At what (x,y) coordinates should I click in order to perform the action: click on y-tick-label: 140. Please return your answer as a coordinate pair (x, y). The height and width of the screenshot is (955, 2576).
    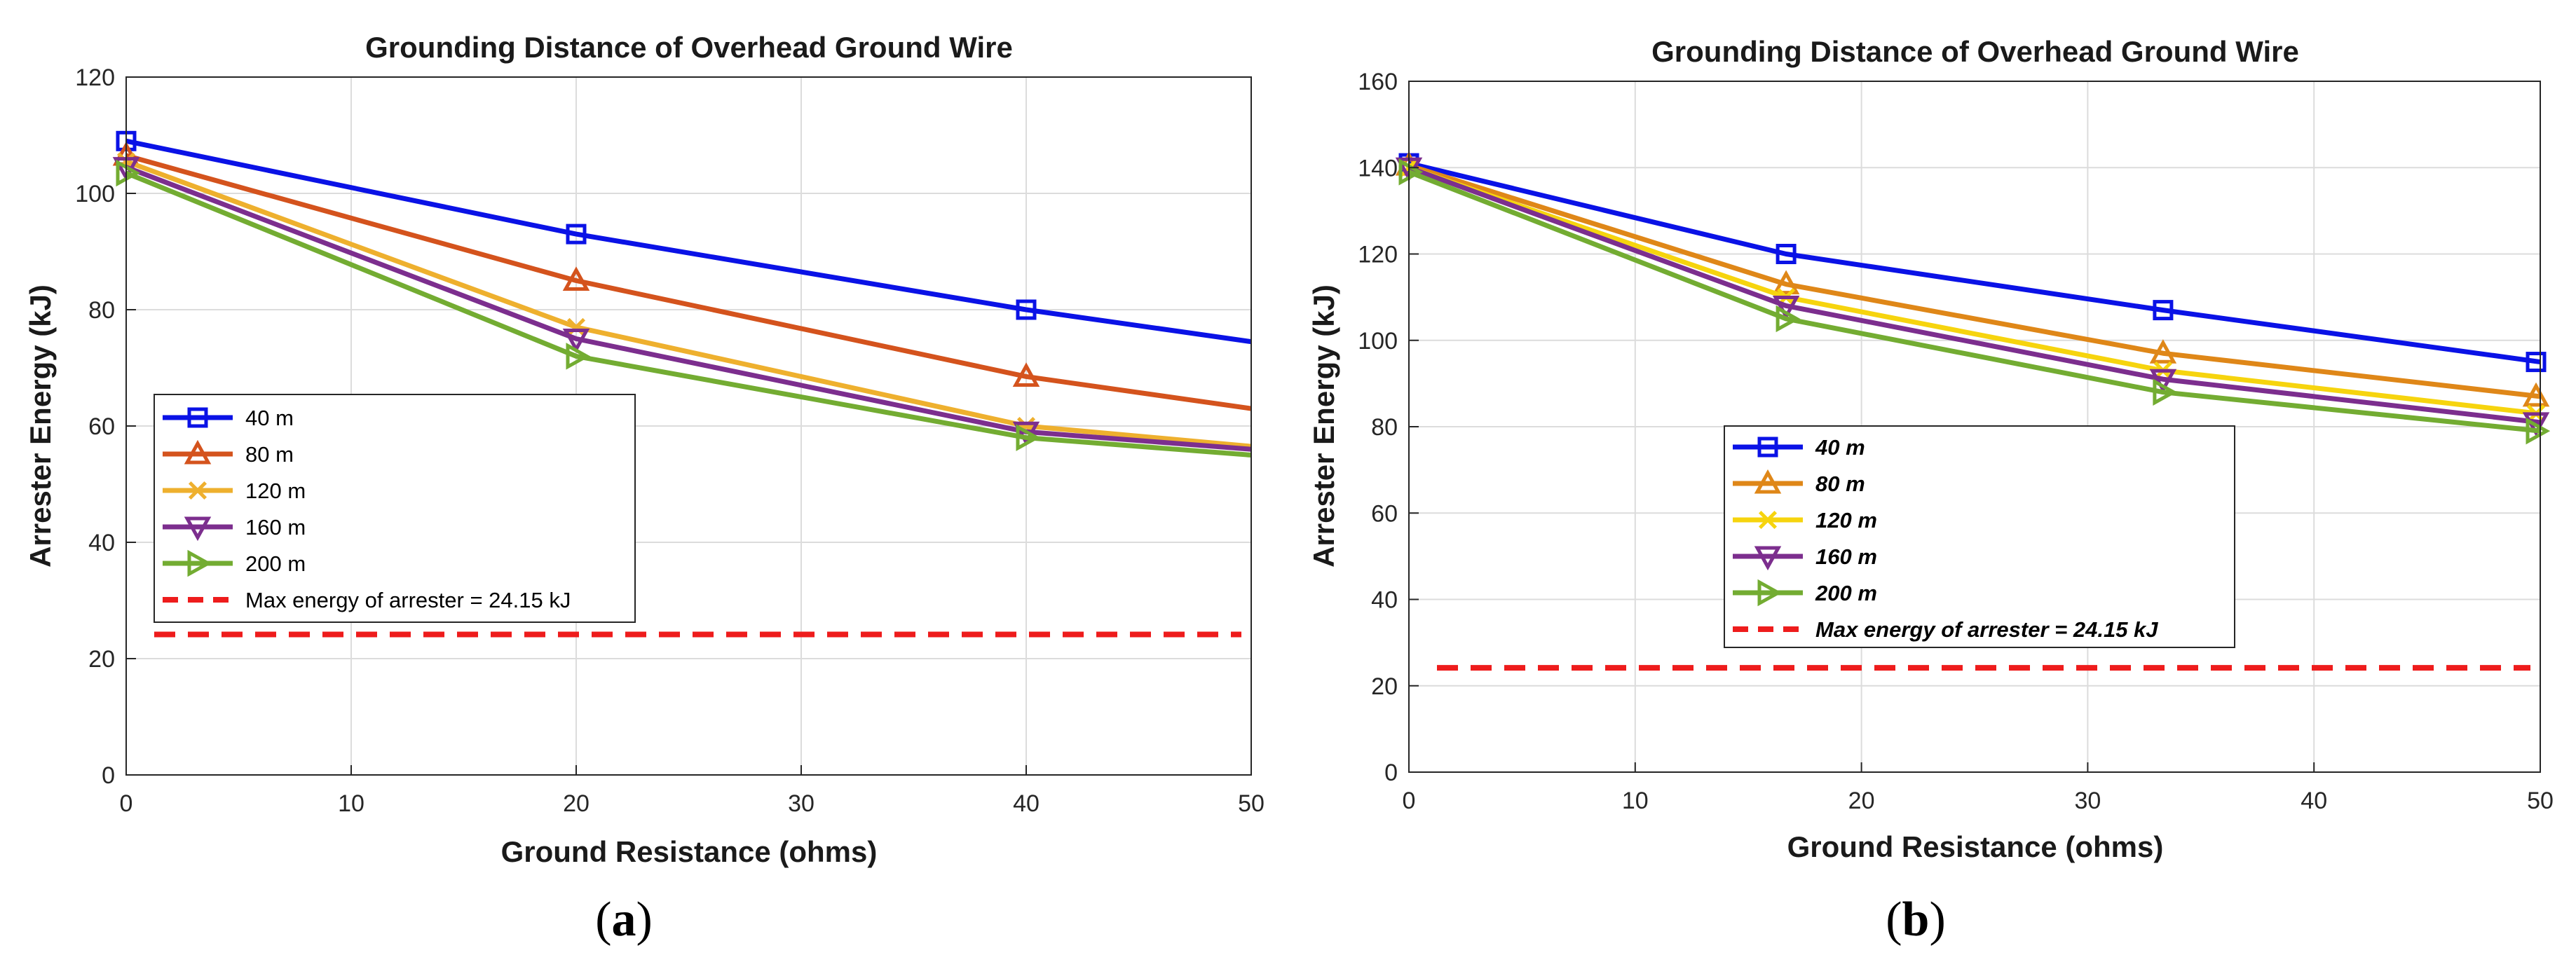
    Looking at the image, I should click on (1378, 168).